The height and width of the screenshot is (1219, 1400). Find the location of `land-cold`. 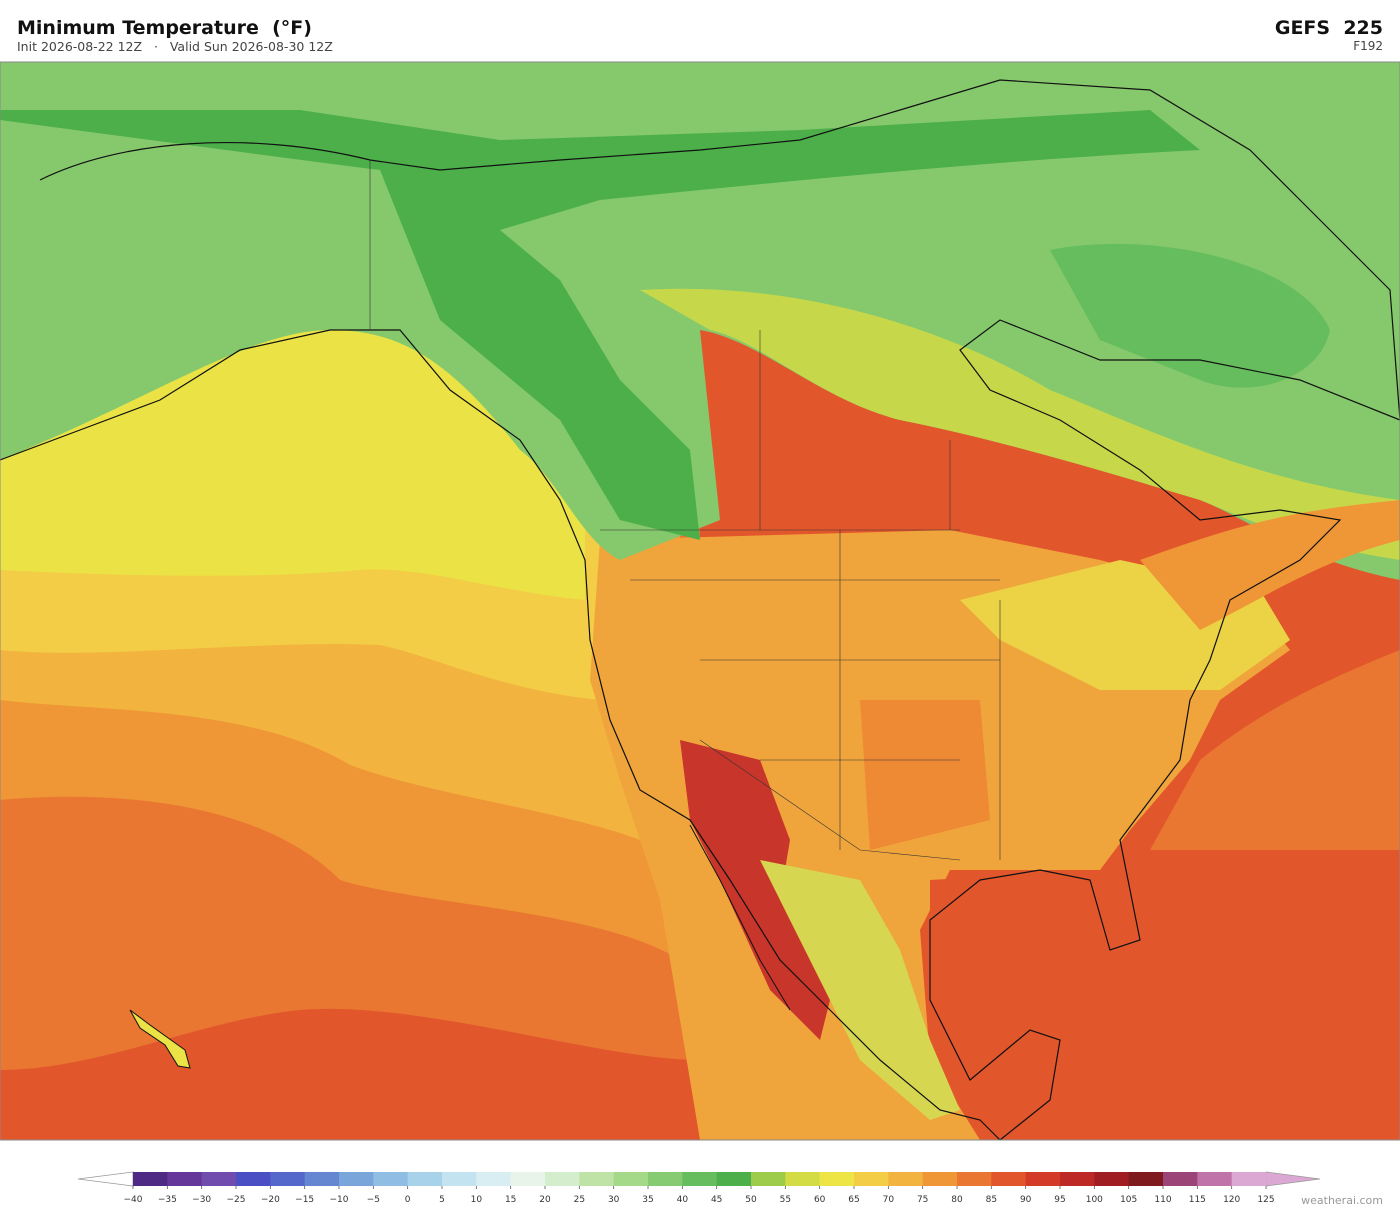

land-cold is located at coordinates (1190, 315).